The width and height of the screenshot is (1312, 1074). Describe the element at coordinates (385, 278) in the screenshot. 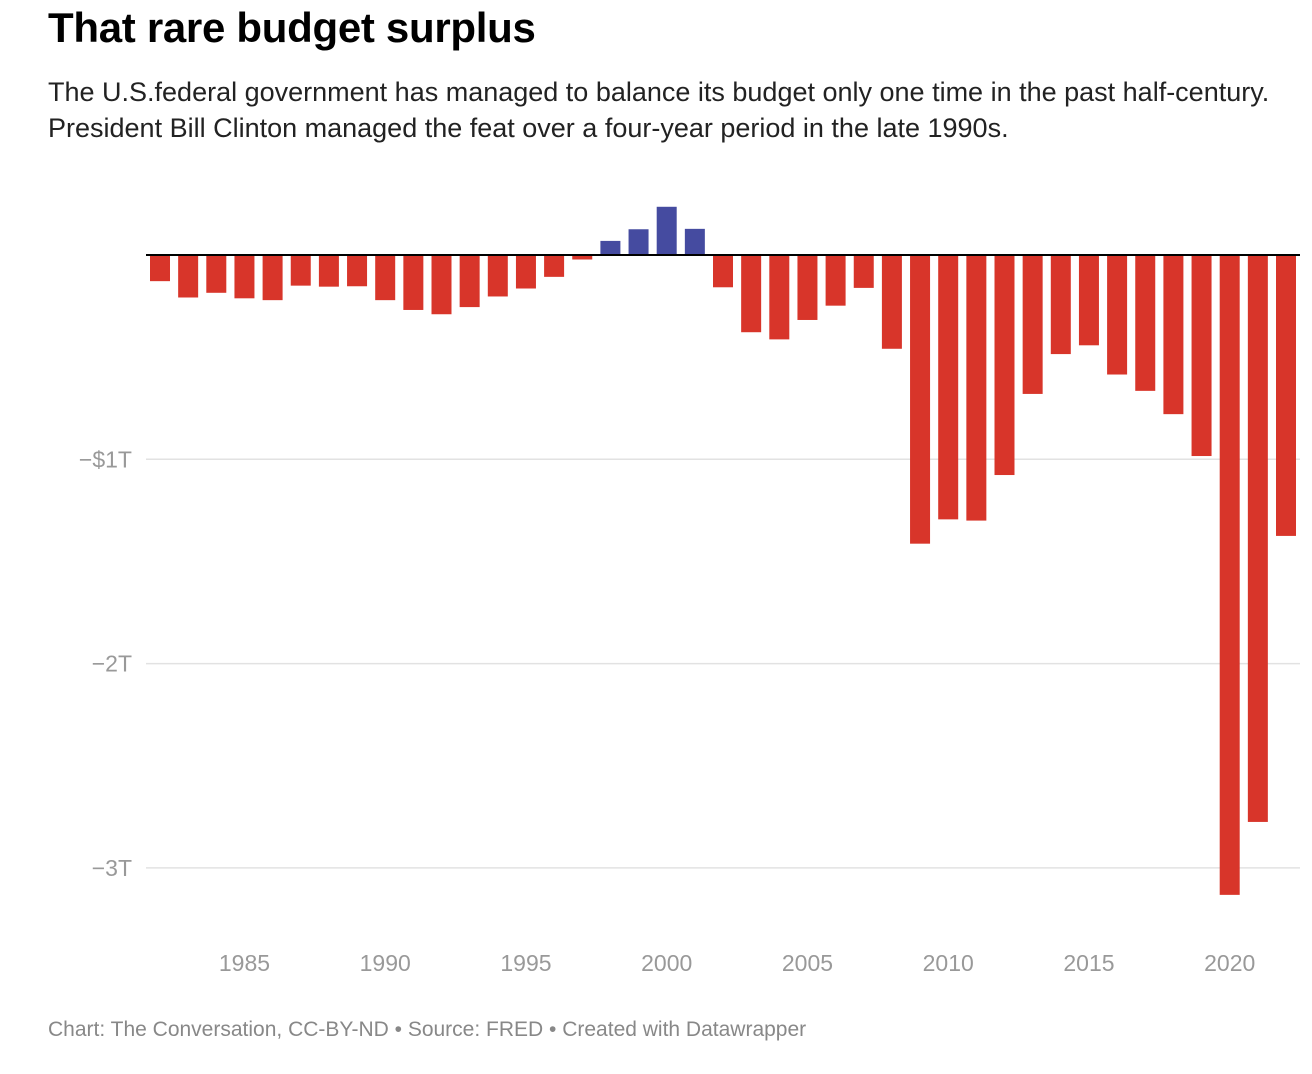

I see `bar-1990` at that location.